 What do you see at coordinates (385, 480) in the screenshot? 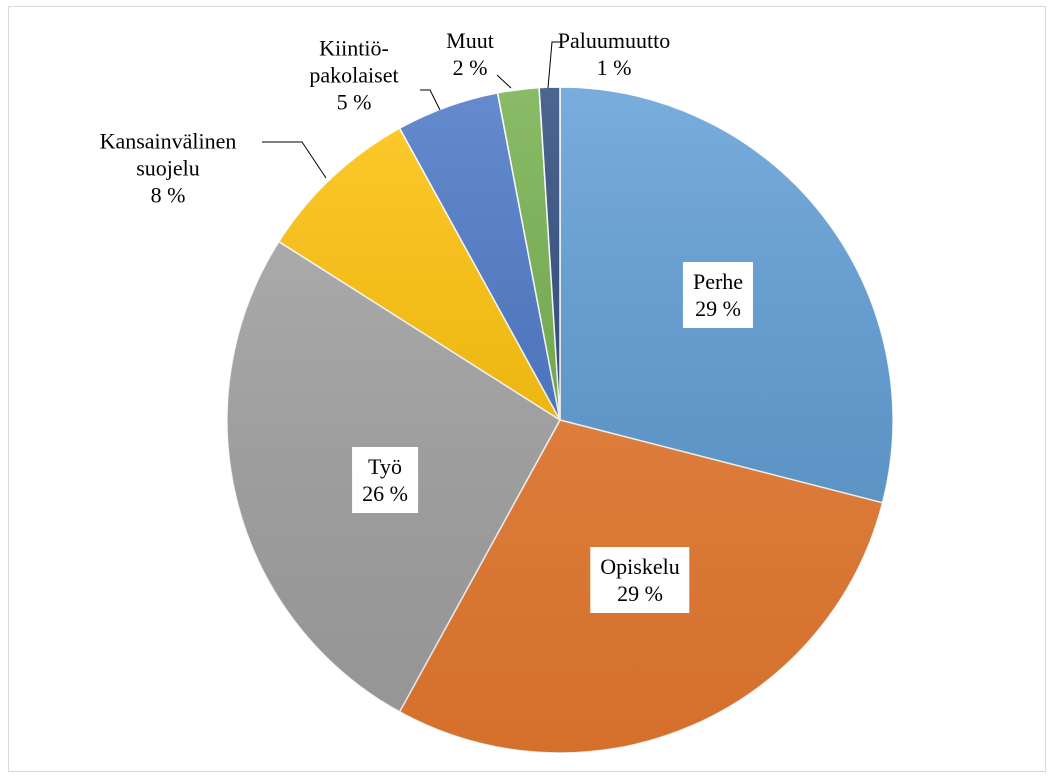
I see `data-label: Työ 26 %` at bounding box center [385, 480].